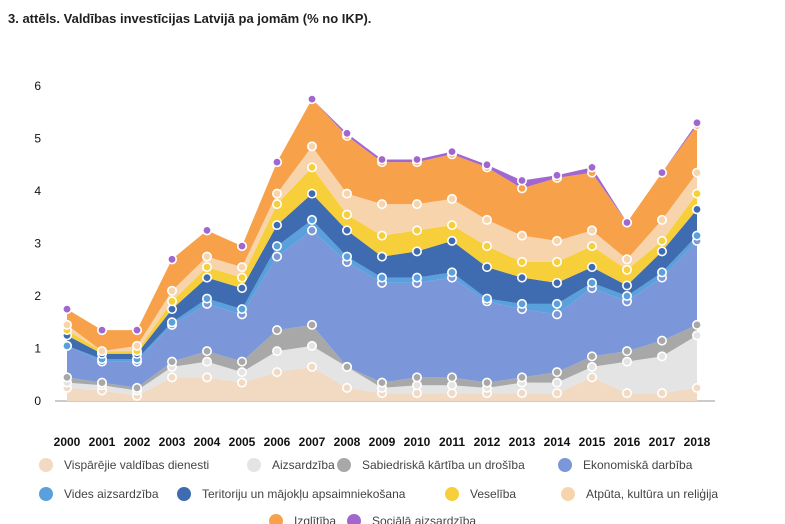 This screenshot has width=785, height=524. Describe the element at coordinates (311, 167) in the screenshot. I see `marker-veseliba-2007` at that location.